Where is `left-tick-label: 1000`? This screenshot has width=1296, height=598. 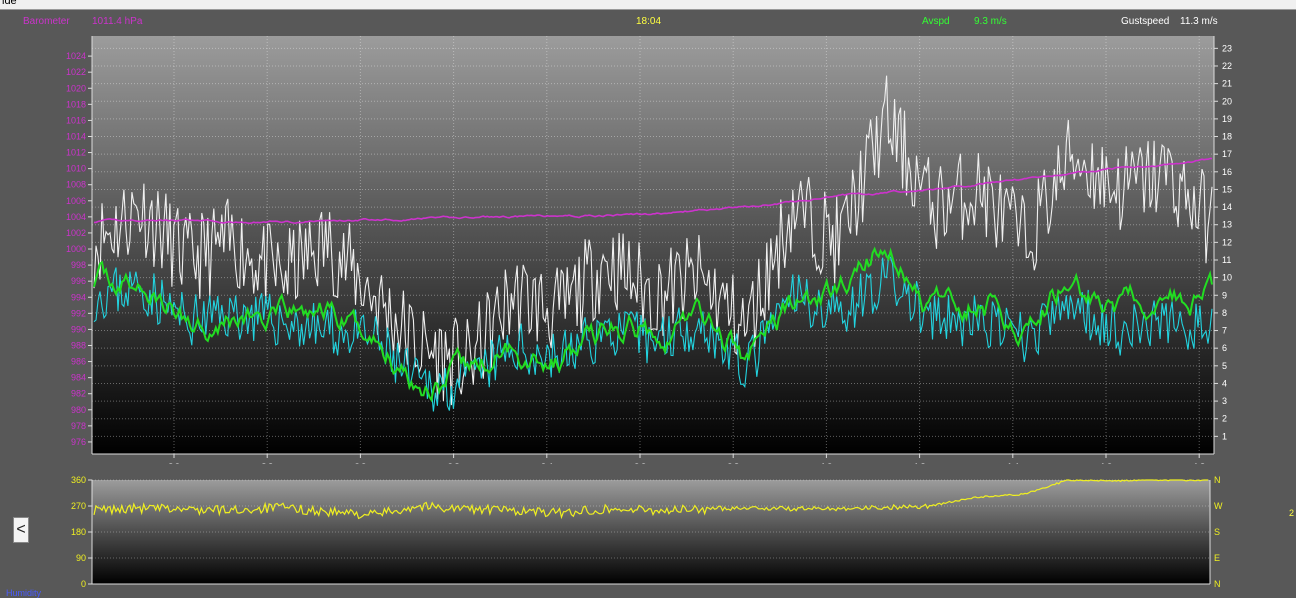
left-tick-label: 1000 is located at coordinates (76, 249).